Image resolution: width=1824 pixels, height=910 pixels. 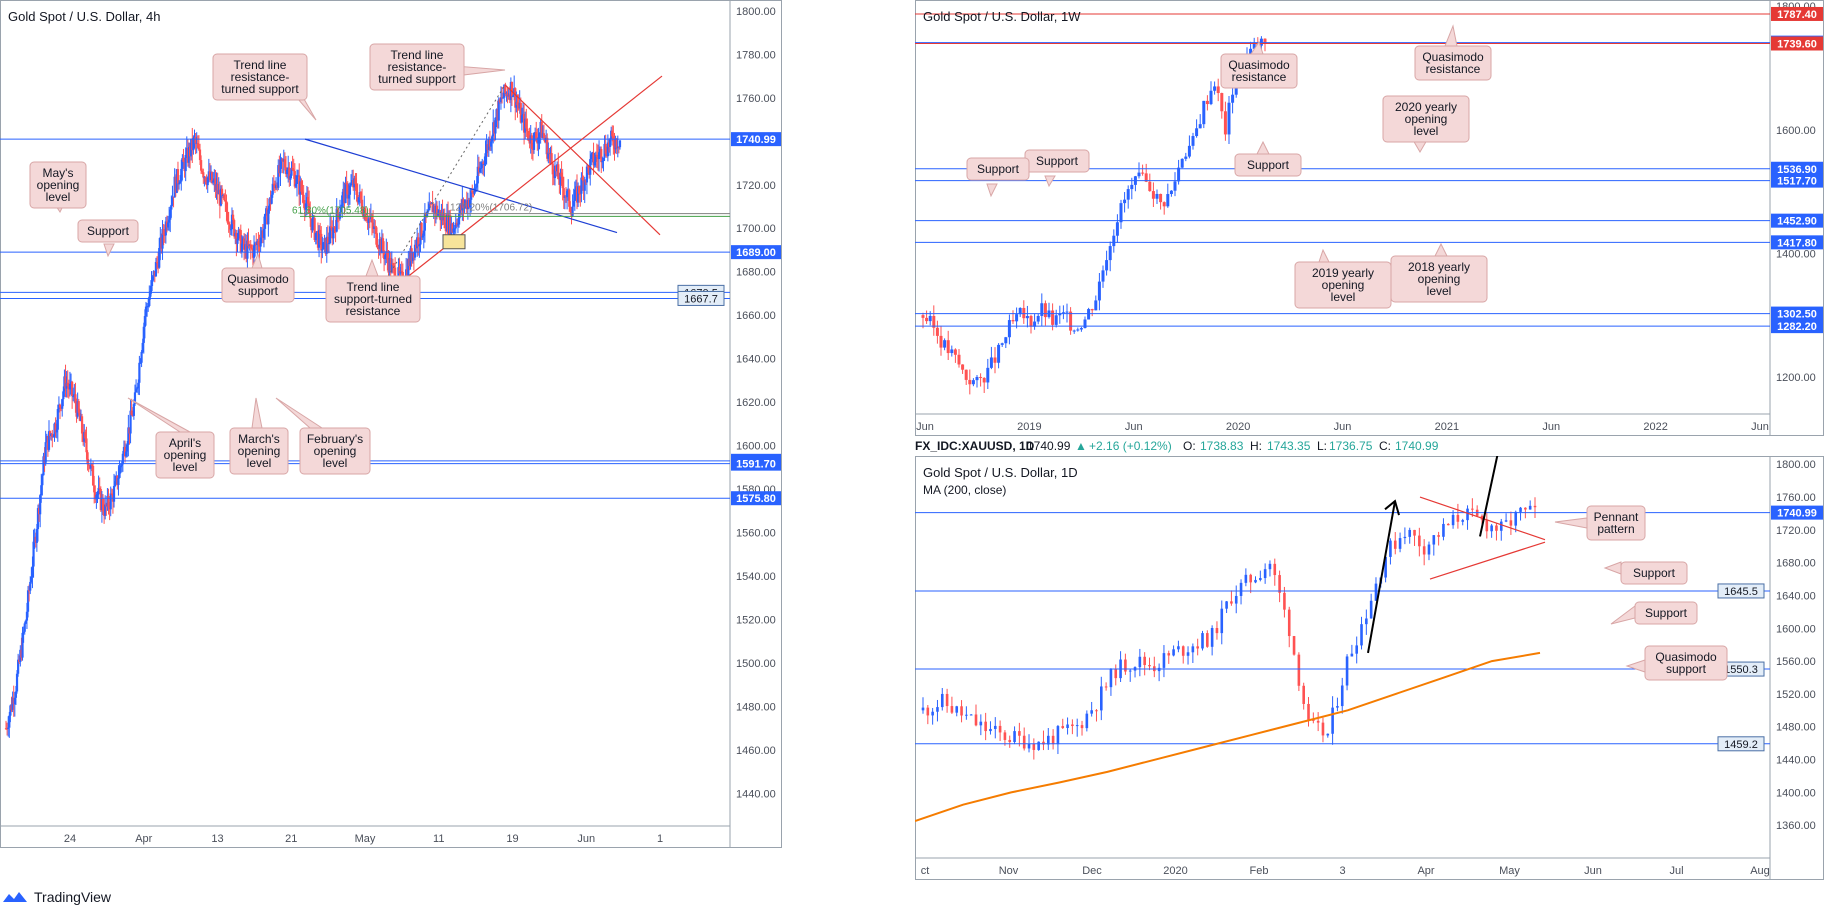 I want to click on y-tick-label: 1640.00, so click(x=1796, y=596).